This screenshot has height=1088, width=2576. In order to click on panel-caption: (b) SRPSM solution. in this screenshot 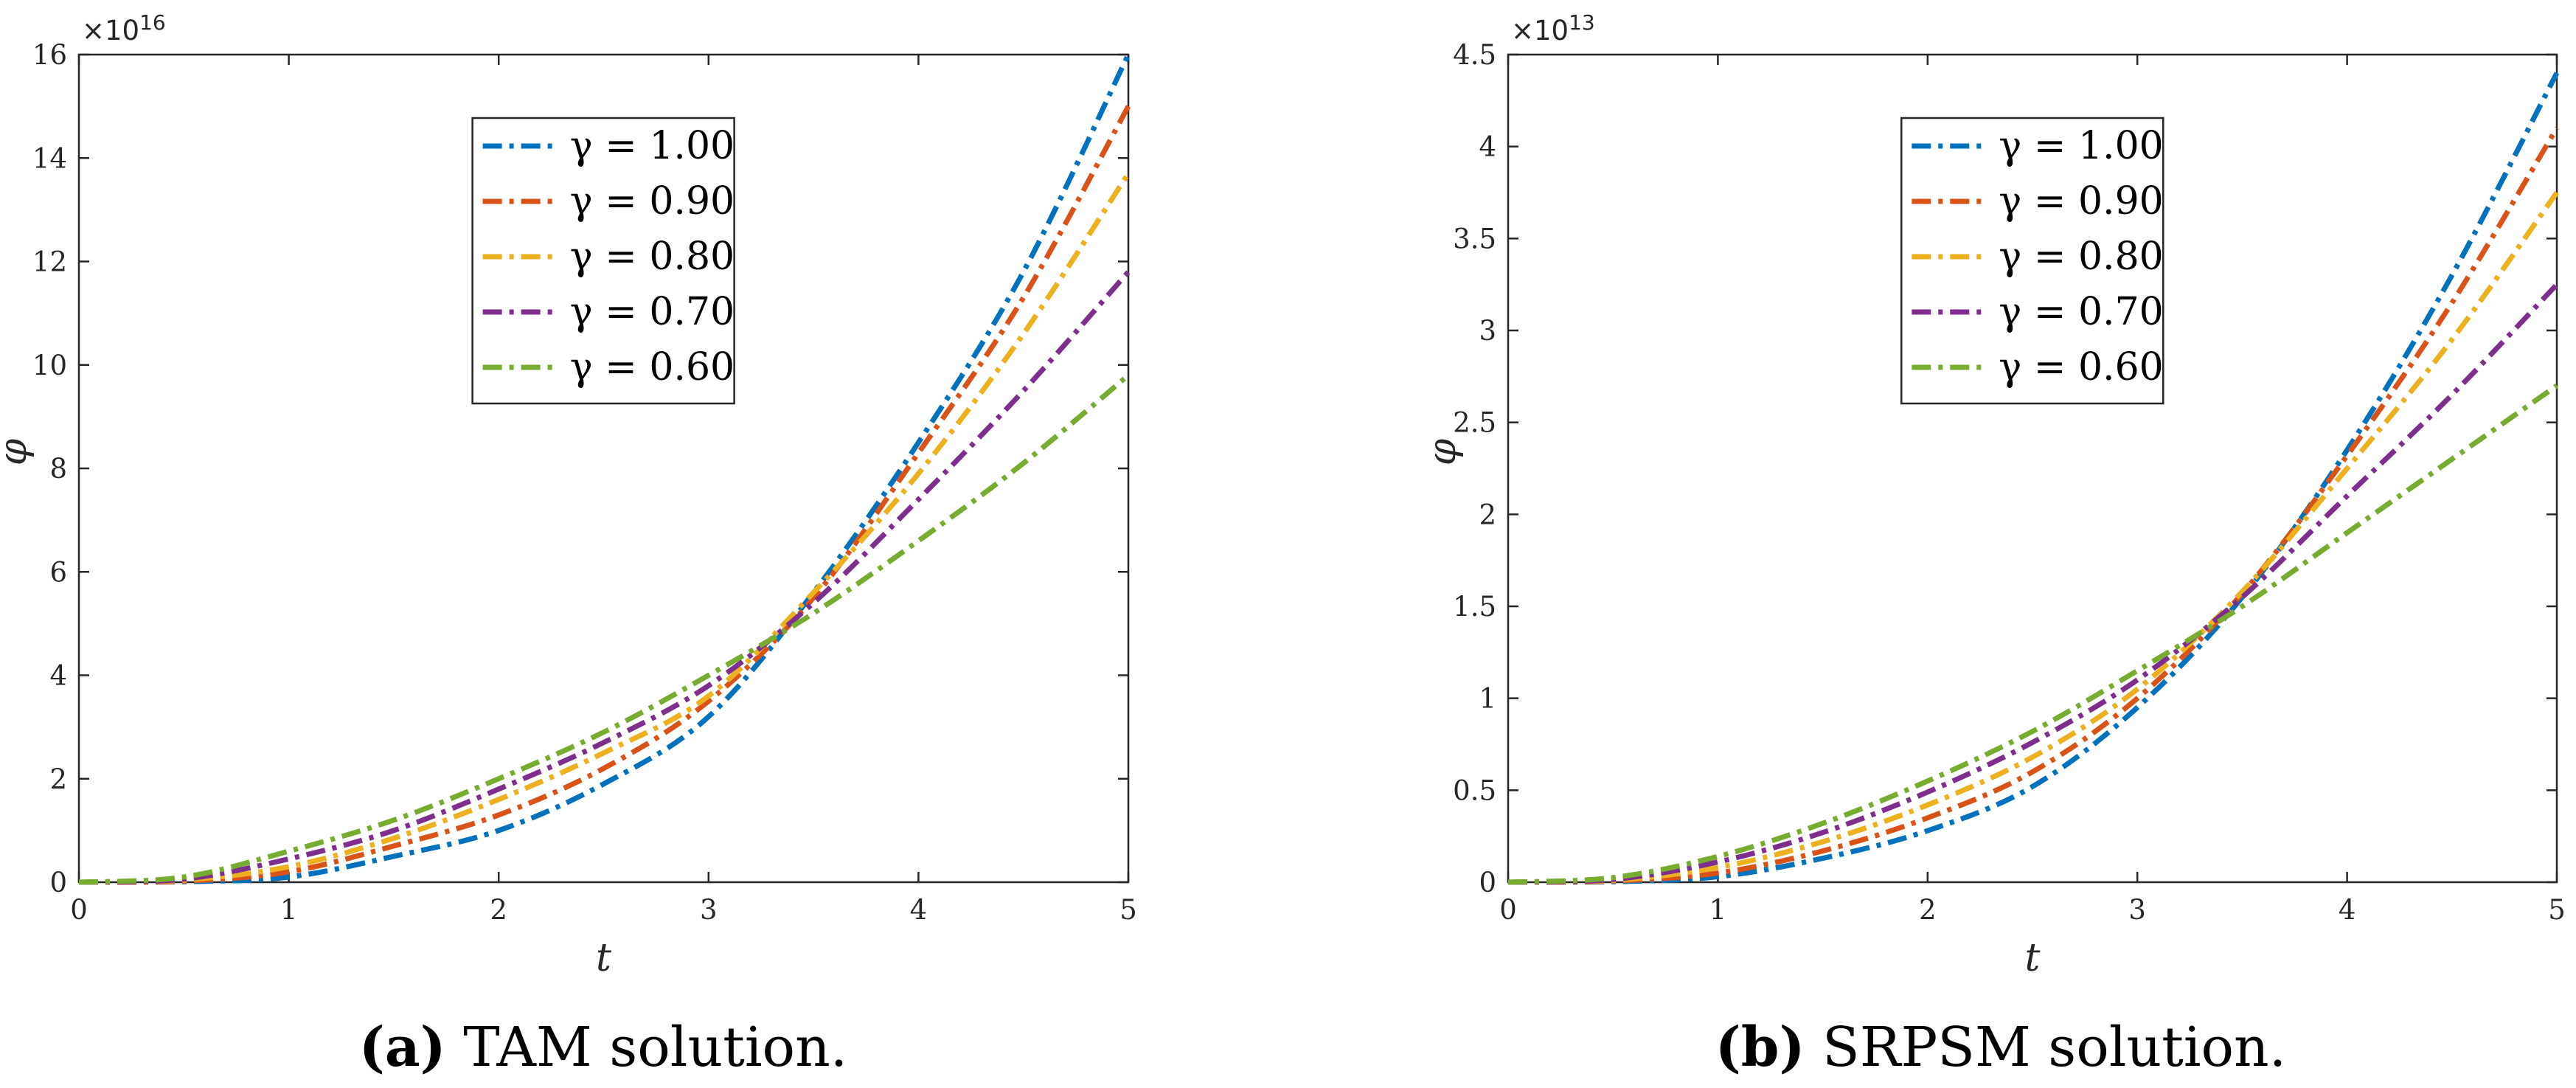, I will do `click(2000, 1048)`.